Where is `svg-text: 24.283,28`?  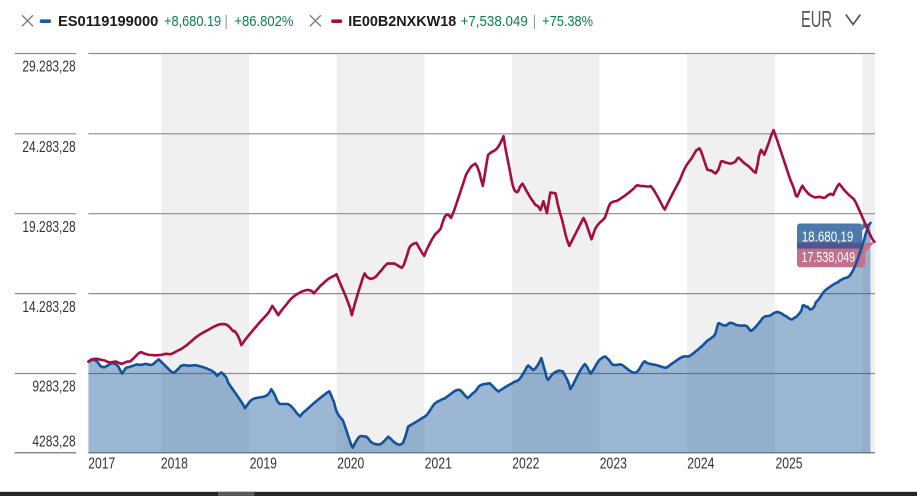 svg-text: 24.283,28 is located at coordinates (48, 146).